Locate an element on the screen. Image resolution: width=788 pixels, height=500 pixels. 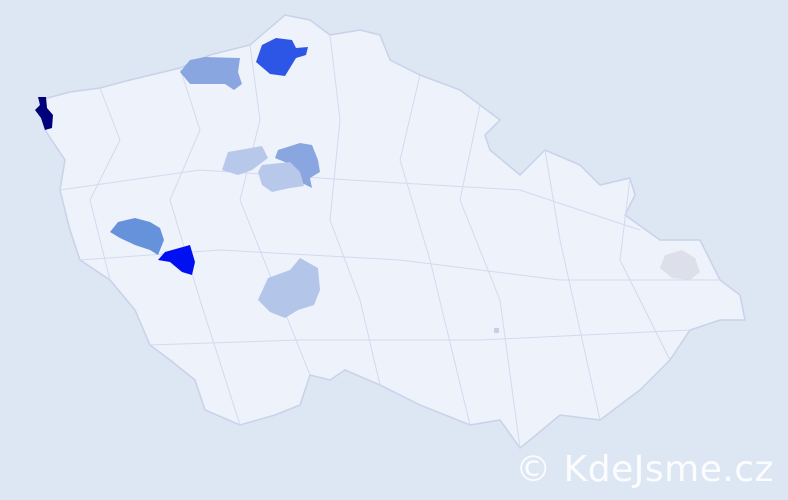
south-west-mid is located at coordinates (137, 236).